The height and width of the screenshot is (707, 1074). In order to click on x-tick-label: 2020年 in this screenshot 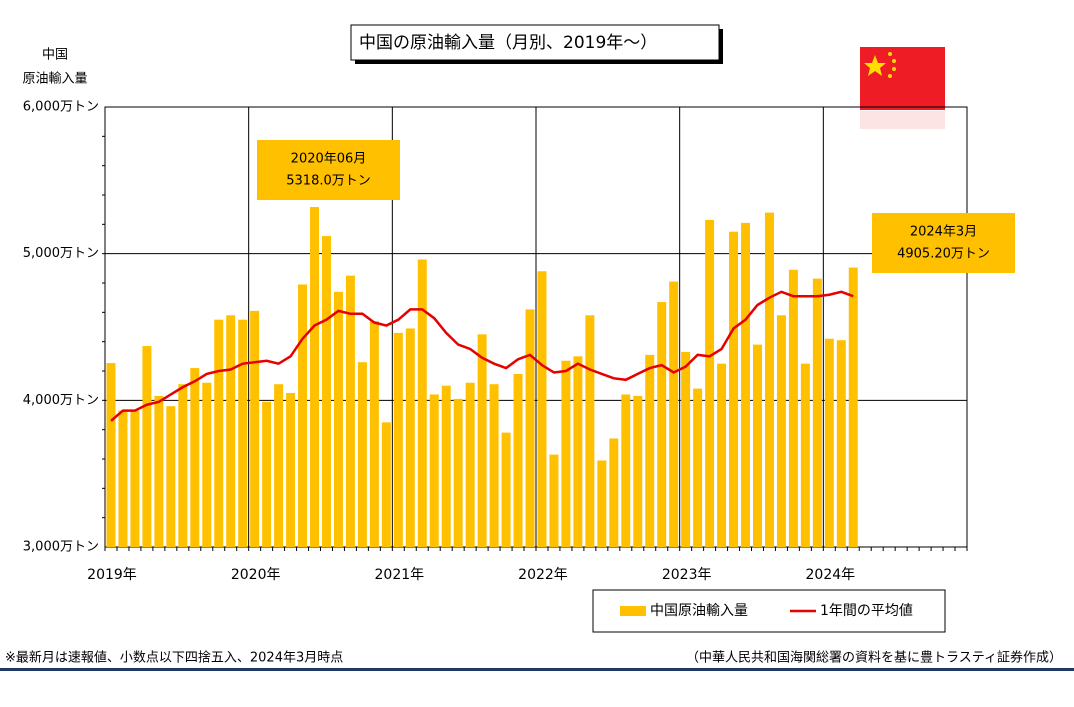, I will do `click(256, 575)`.